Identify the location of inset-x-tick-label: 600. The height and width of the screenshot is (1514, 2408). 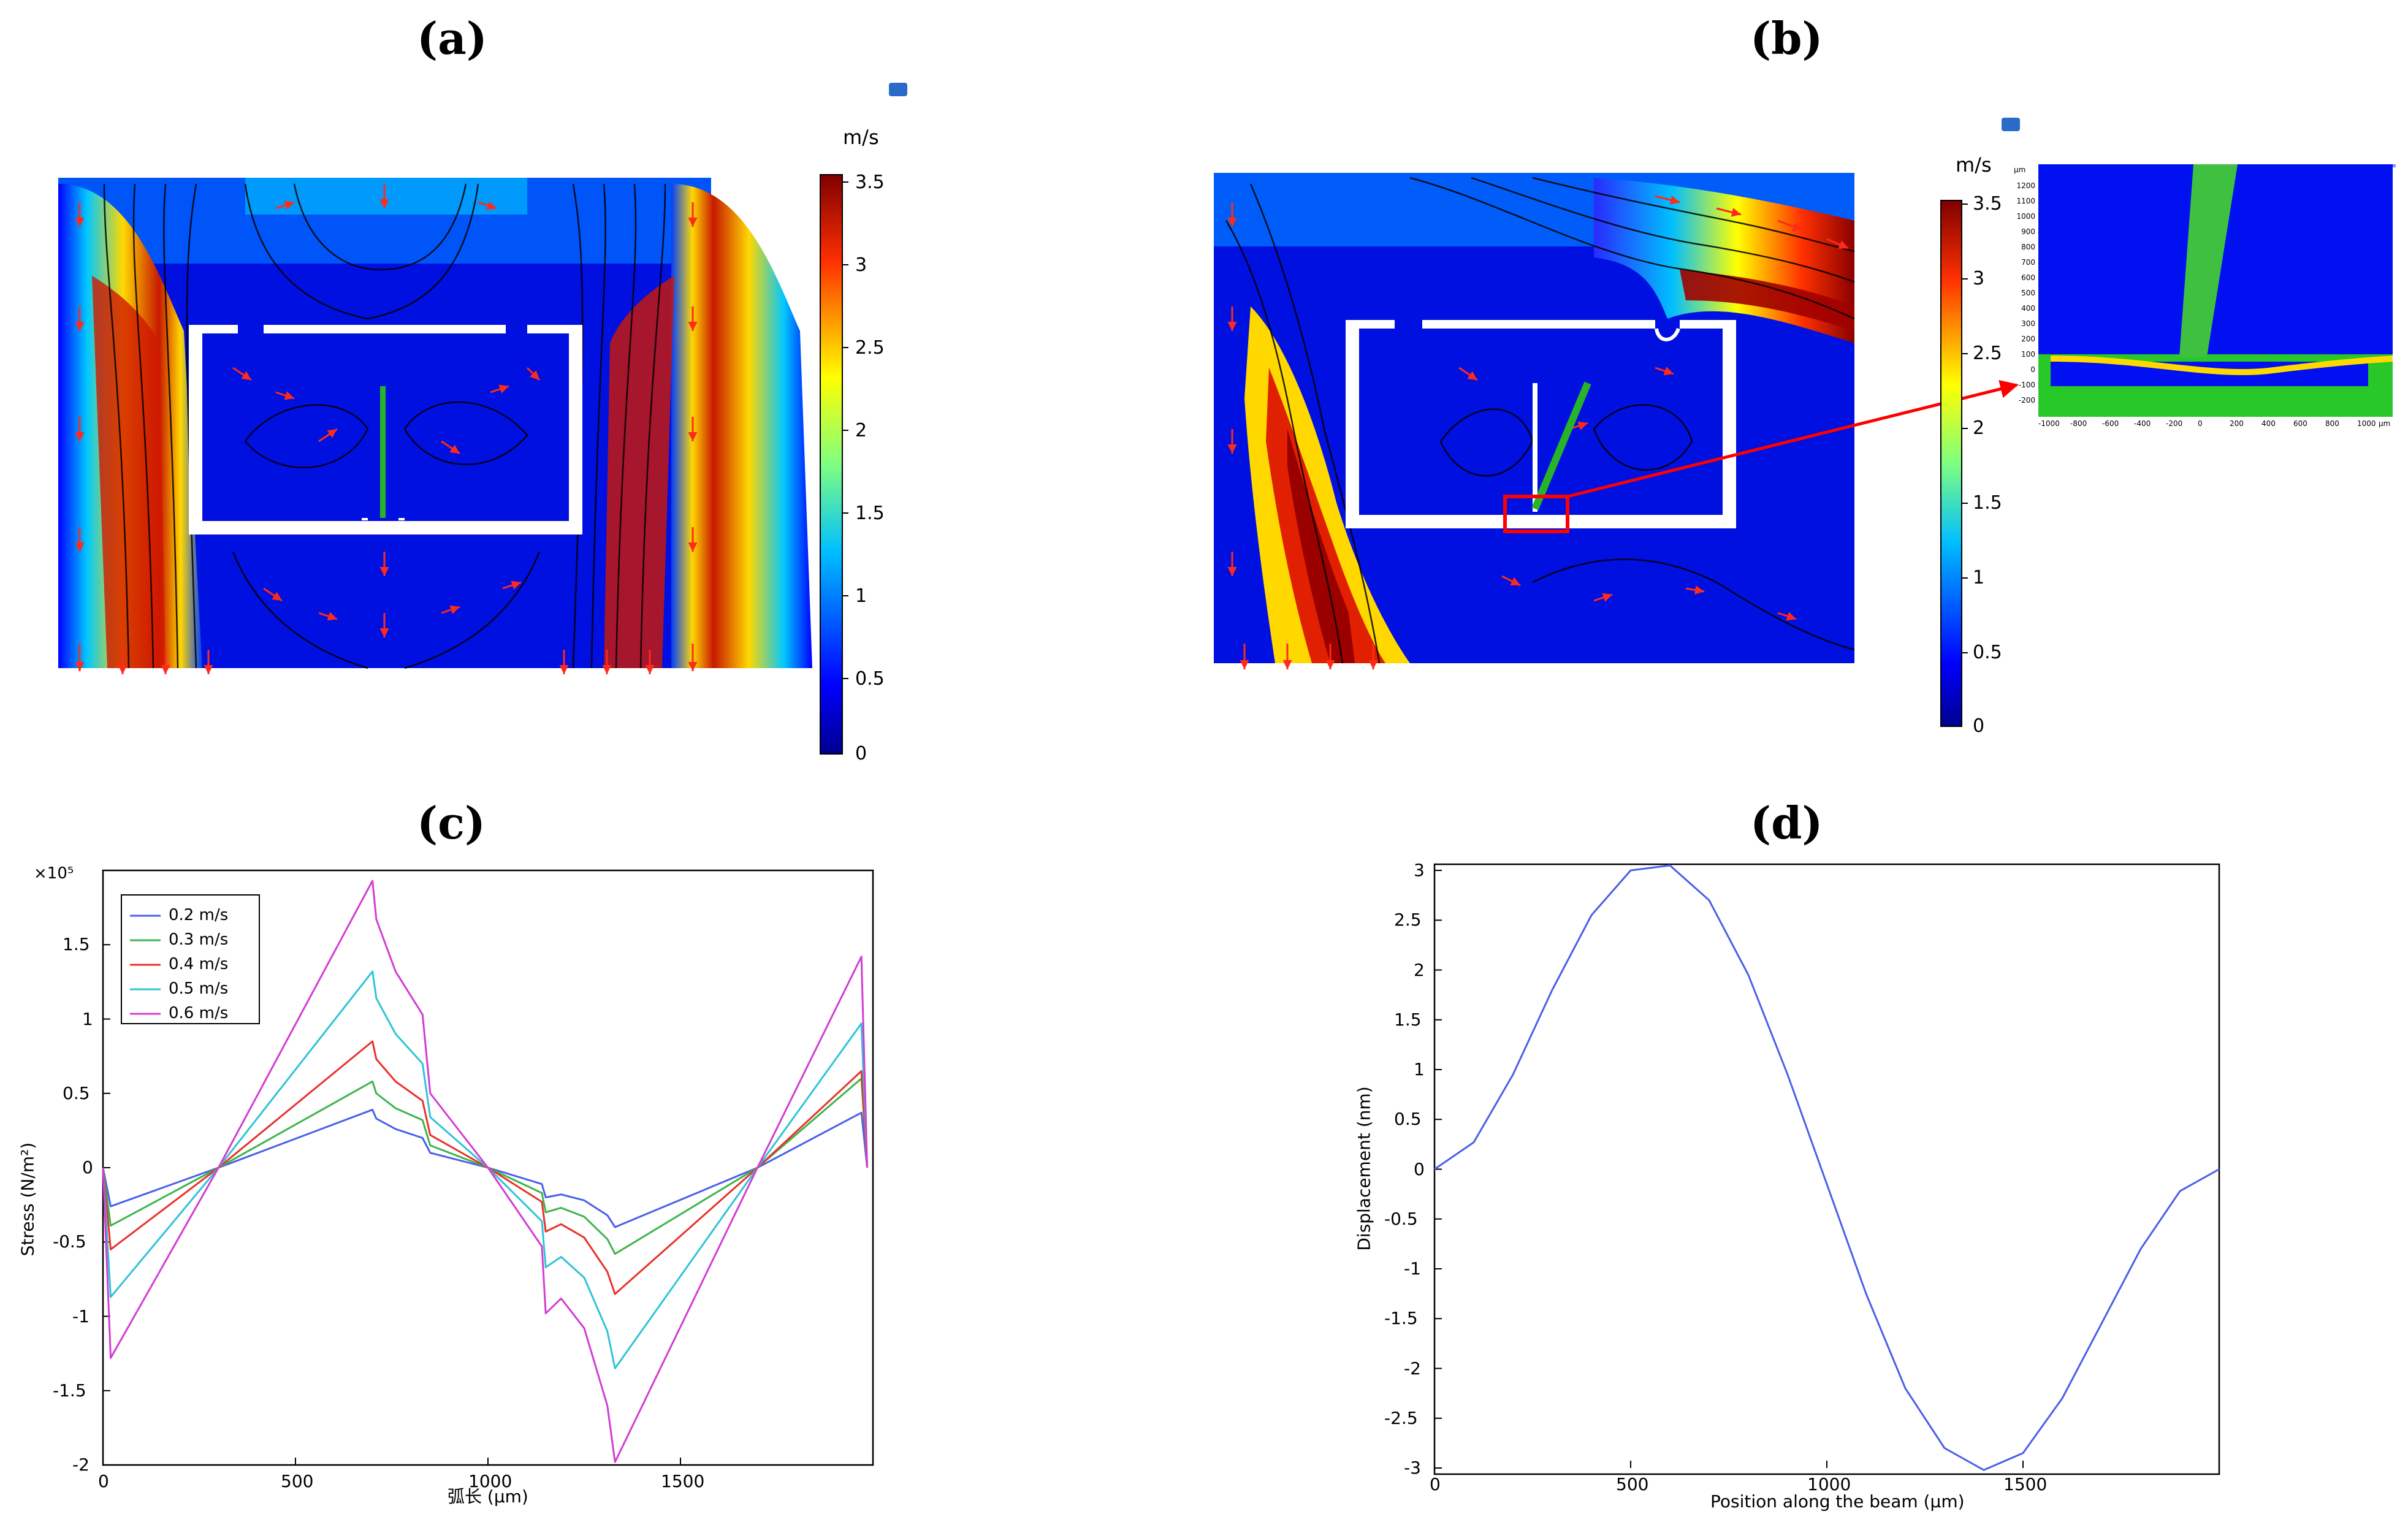
(2300, 423).